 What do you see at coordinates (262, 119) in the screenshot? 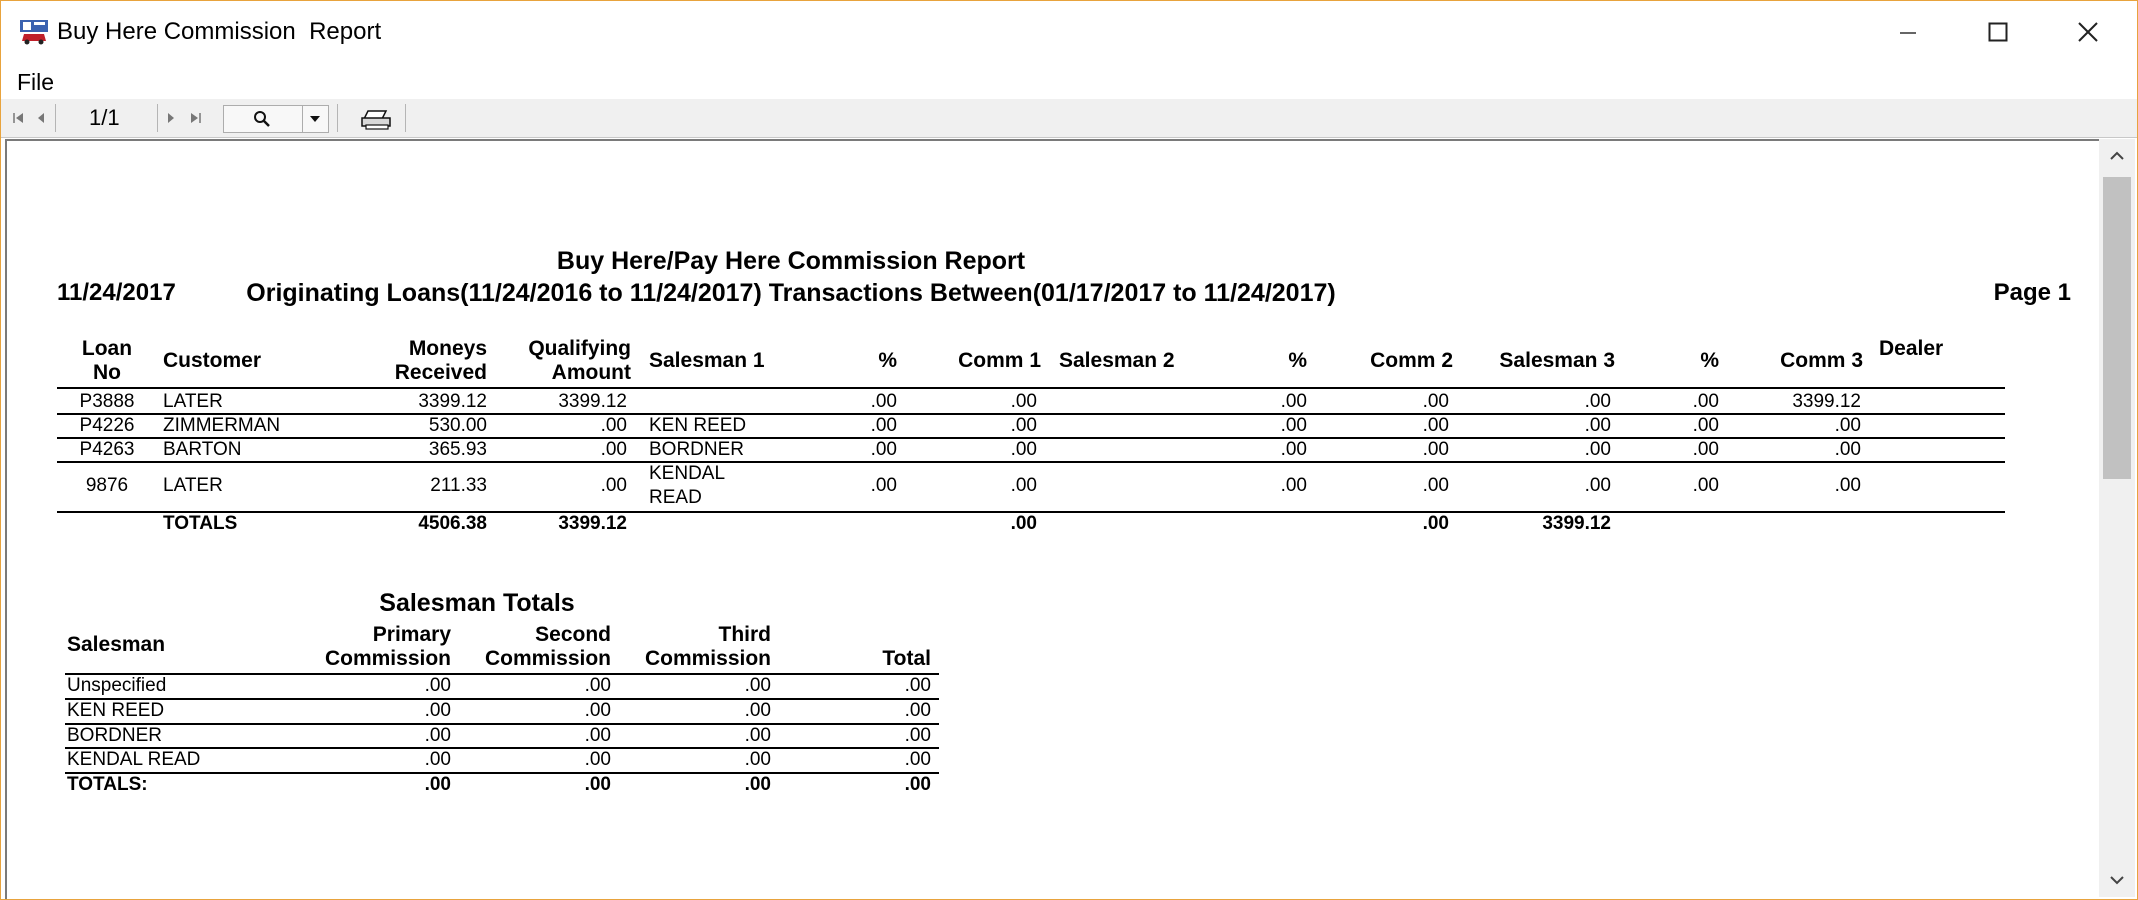
I see `magnifier-icon` at bounding box center [262, 119].